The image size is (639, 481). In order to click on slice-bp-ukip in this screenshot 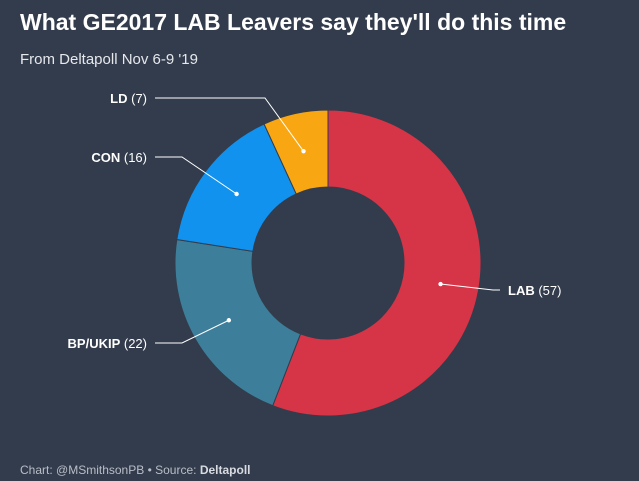, I will do `click(238, 322)`.